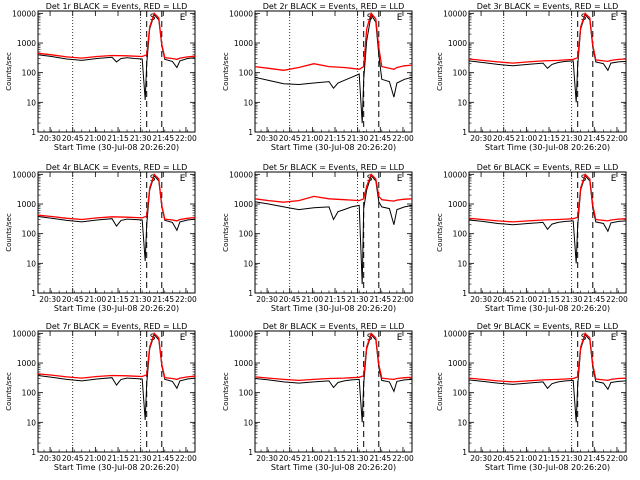 The width and height of the screenshot is (640, 480). Describe the element at coordinates (334, 6) in the screenshot. I see `panel-title: Det 2r BLACK = Events, RED = LLD` at that location.